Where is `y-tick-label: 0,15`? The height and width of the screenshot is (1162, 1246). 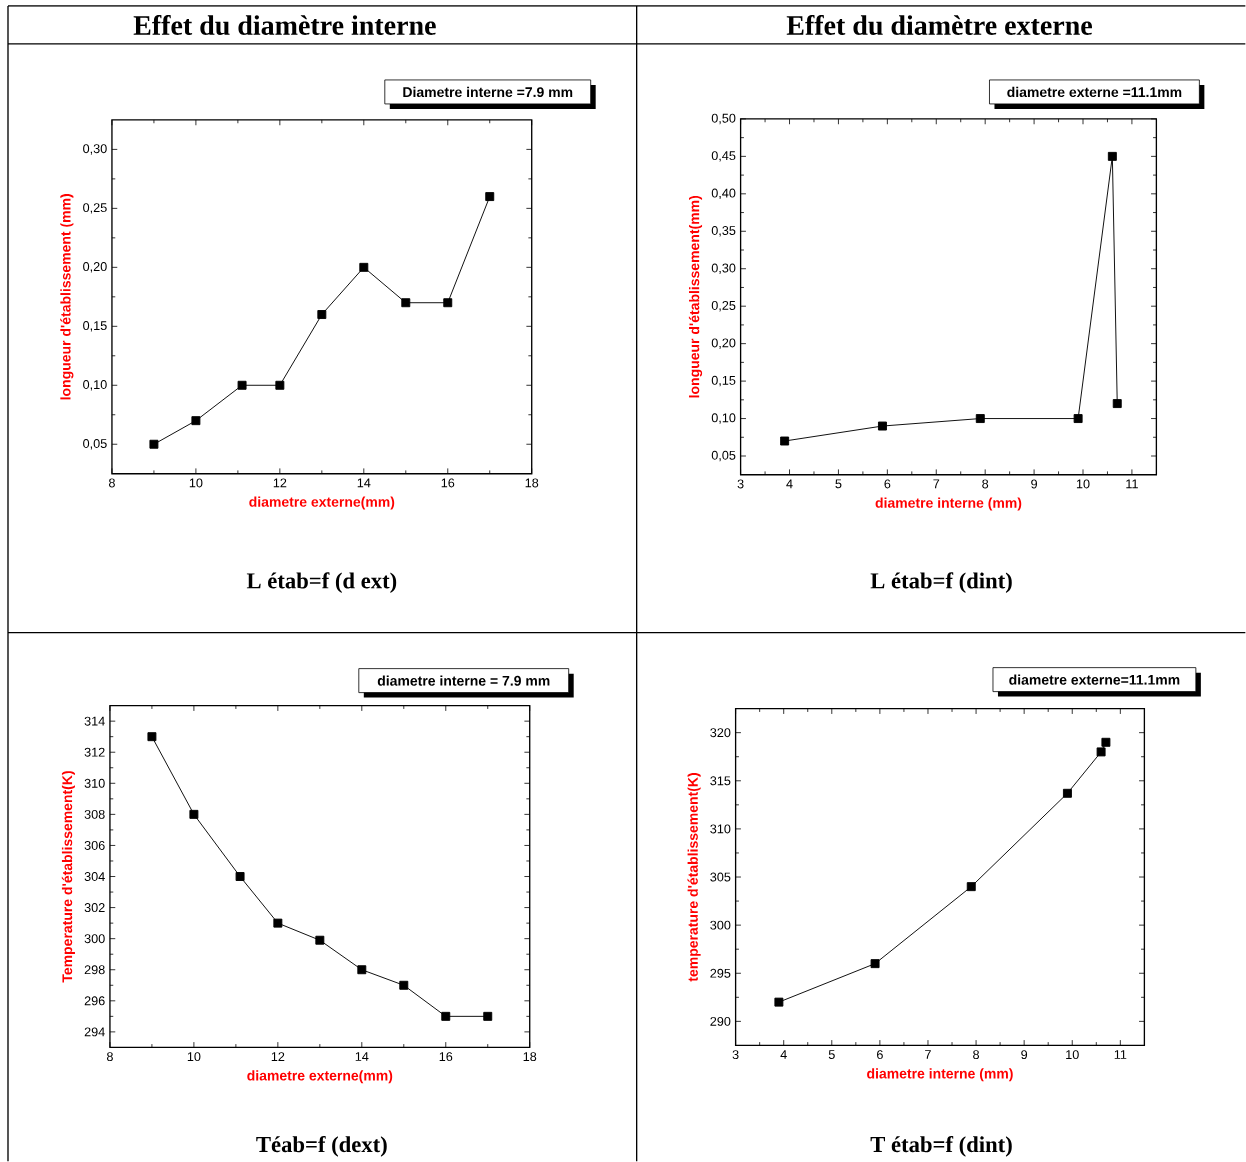 y-tick-label: 0,15 is located at coordinates (723, 381).